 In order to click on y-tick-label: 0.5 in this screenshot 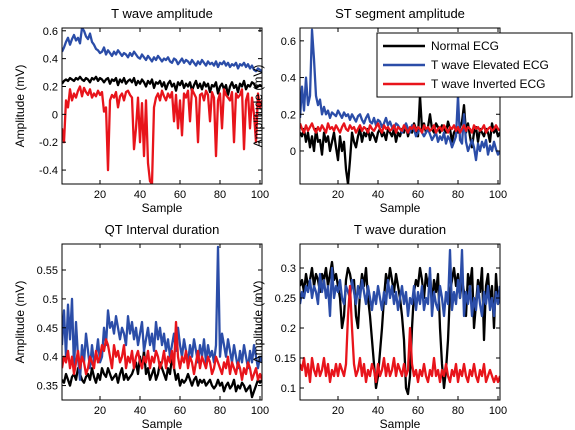, I will do `click(50, 300)`.